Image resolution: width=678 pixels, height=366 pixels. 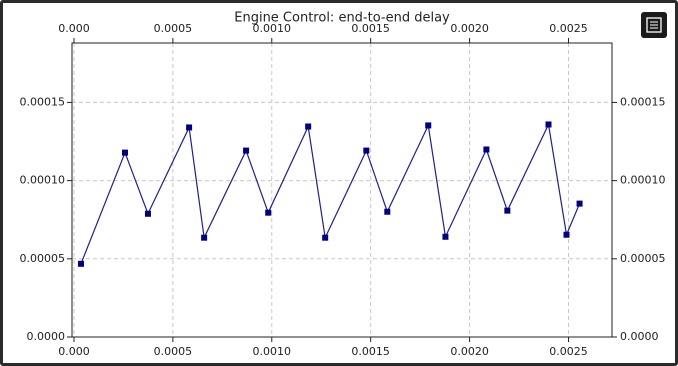 What do you see at coordinates (272, 351) in the screenshot?
I see `x-tick-label: 0.0010` at bounding box center [272, 351].